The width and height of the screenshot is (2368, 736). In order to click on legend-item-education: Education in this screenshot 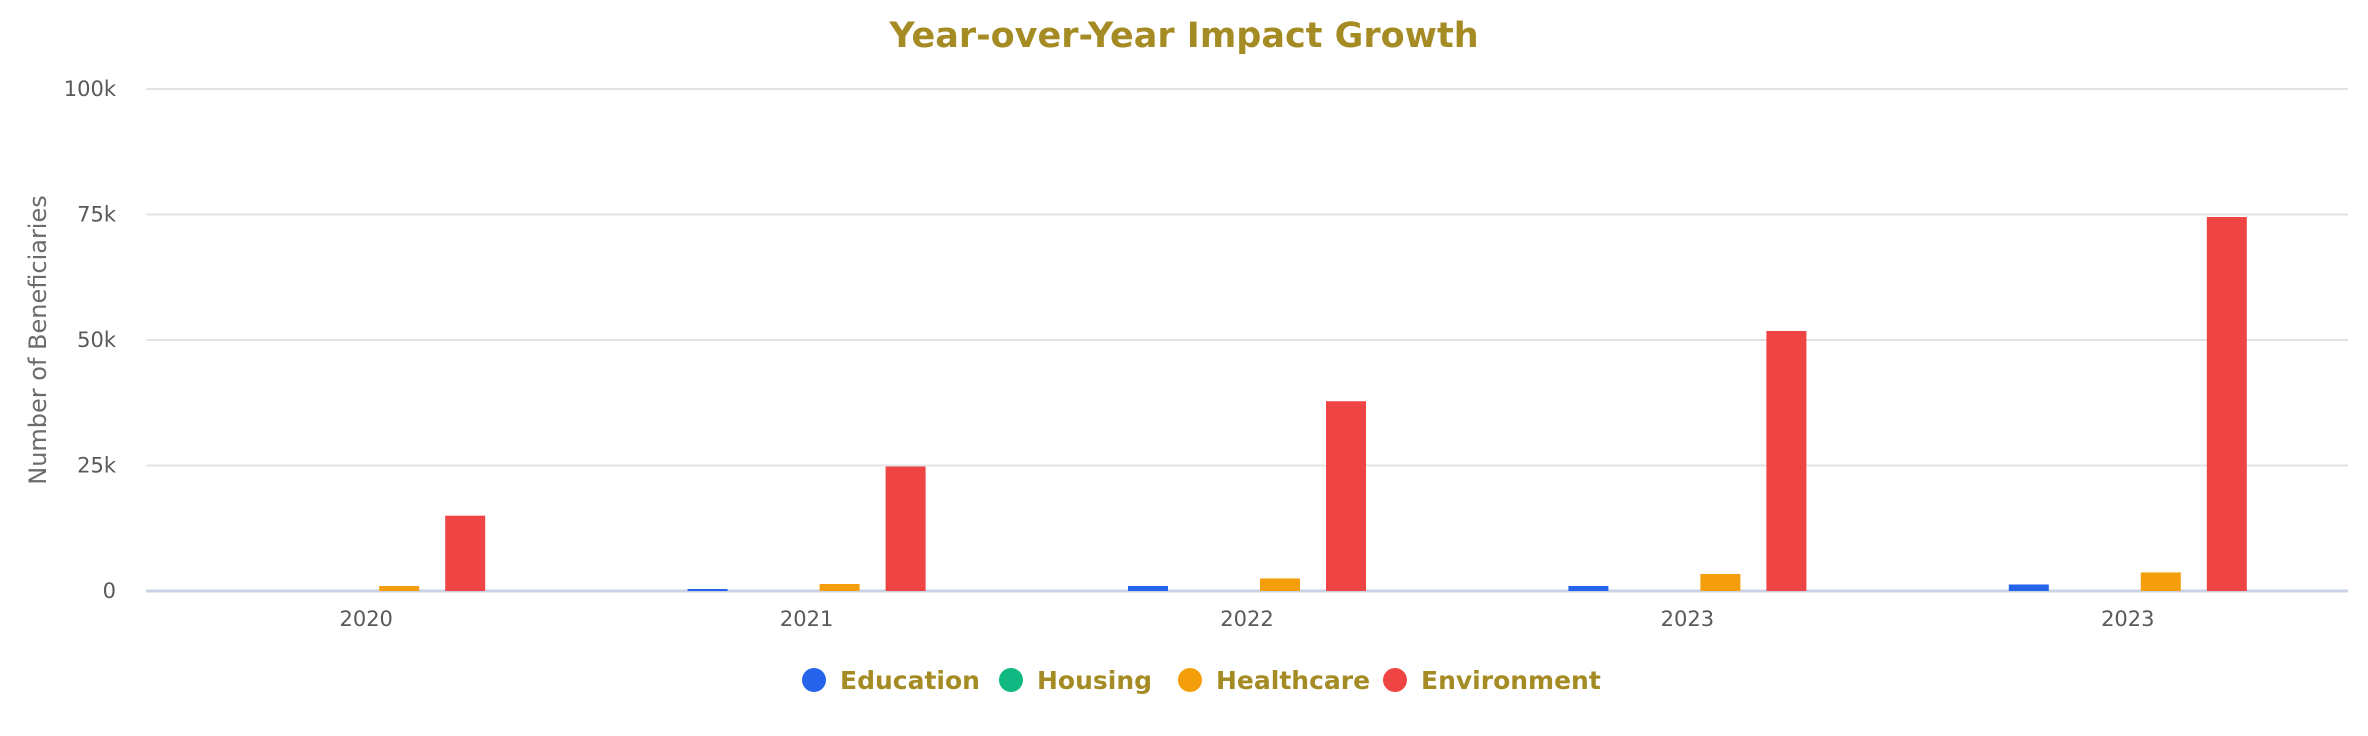, I will do `click(891, 680)`.